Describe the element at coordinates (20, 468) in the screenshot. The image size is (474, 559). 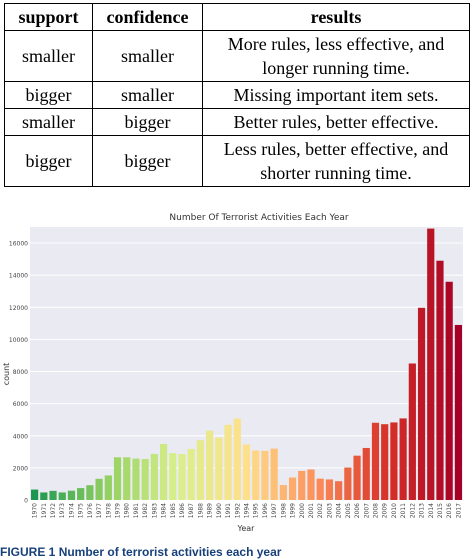
I see `y-tick-label: 2000` at that location.